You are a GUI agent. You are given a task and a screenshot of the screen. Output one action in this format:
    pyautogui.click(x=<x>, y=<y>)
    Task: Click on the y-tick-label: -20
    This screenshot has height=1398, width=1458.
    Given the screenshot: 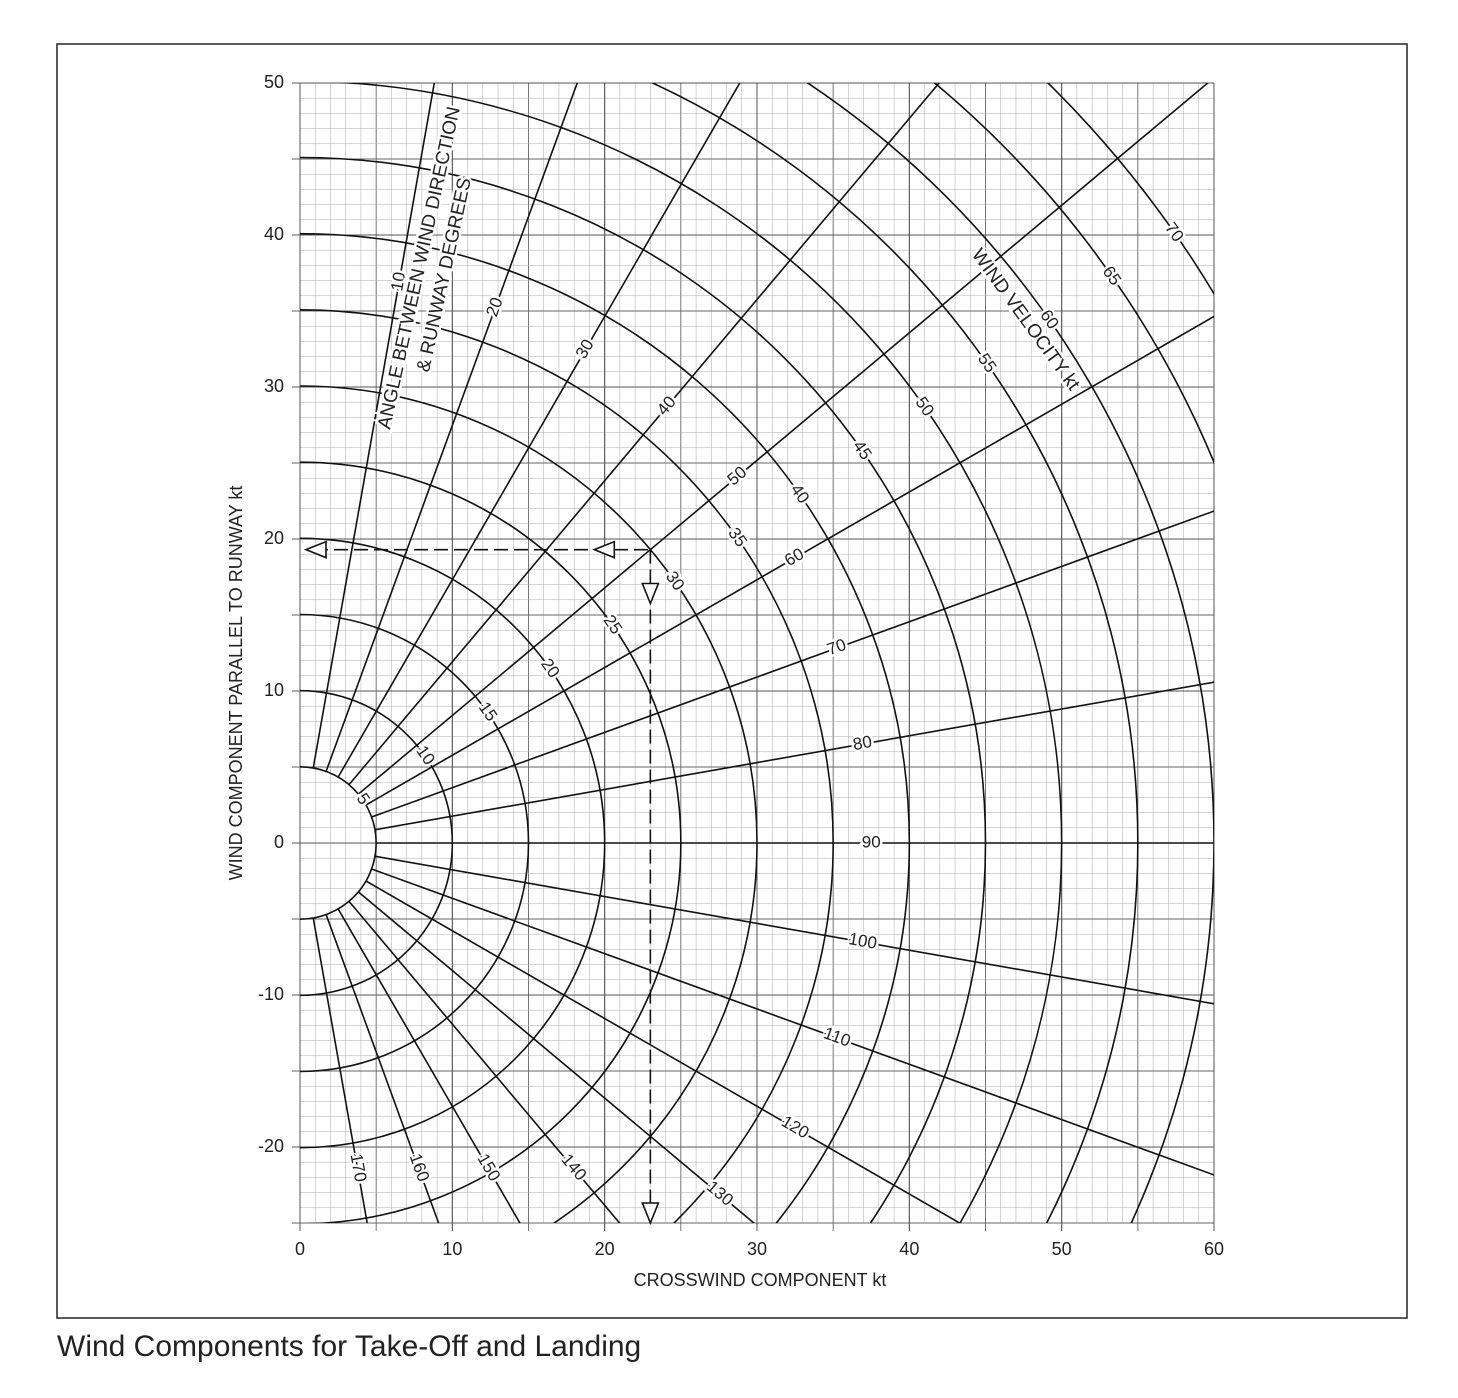 What is the action you would take?
    pyautogui.click(x=271, y=1146)
    